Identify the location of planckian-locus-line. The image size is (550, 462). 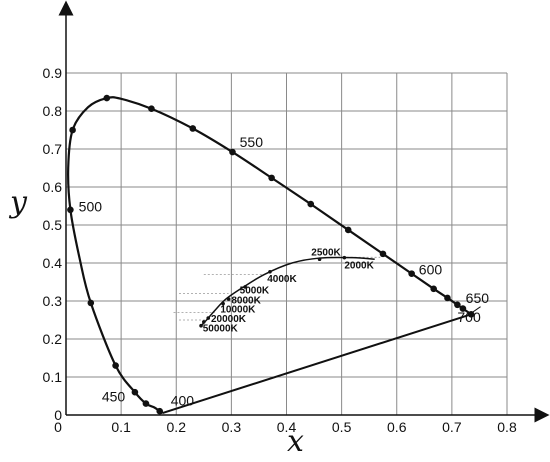
(287, 291).